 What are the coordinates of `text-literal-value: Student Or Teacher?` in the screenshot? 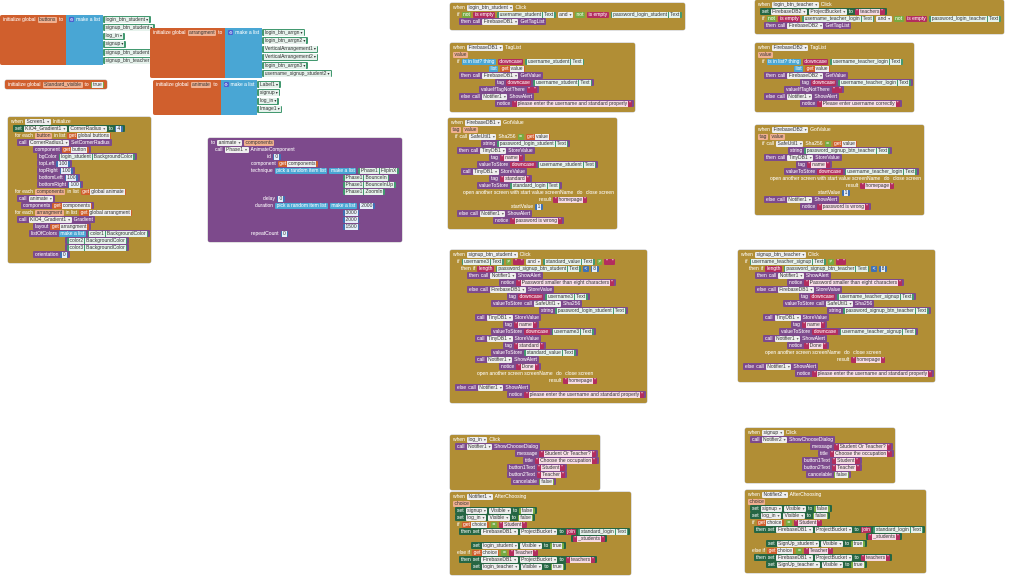 It's located at (567, 453).